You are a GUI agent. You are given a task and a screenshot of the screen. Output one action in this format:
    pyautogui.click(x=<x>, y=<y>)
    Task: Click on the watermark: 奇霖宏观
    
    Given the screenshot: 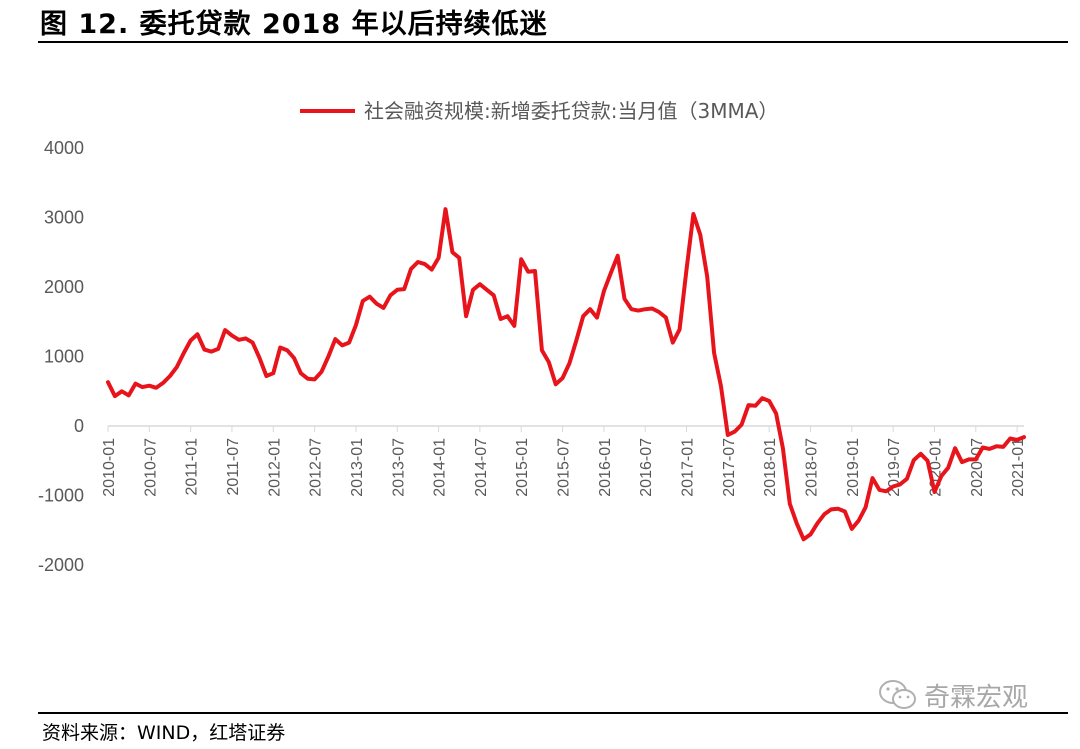 What is the action you would take?
    pyautogui.click(x=953, y=695)
    